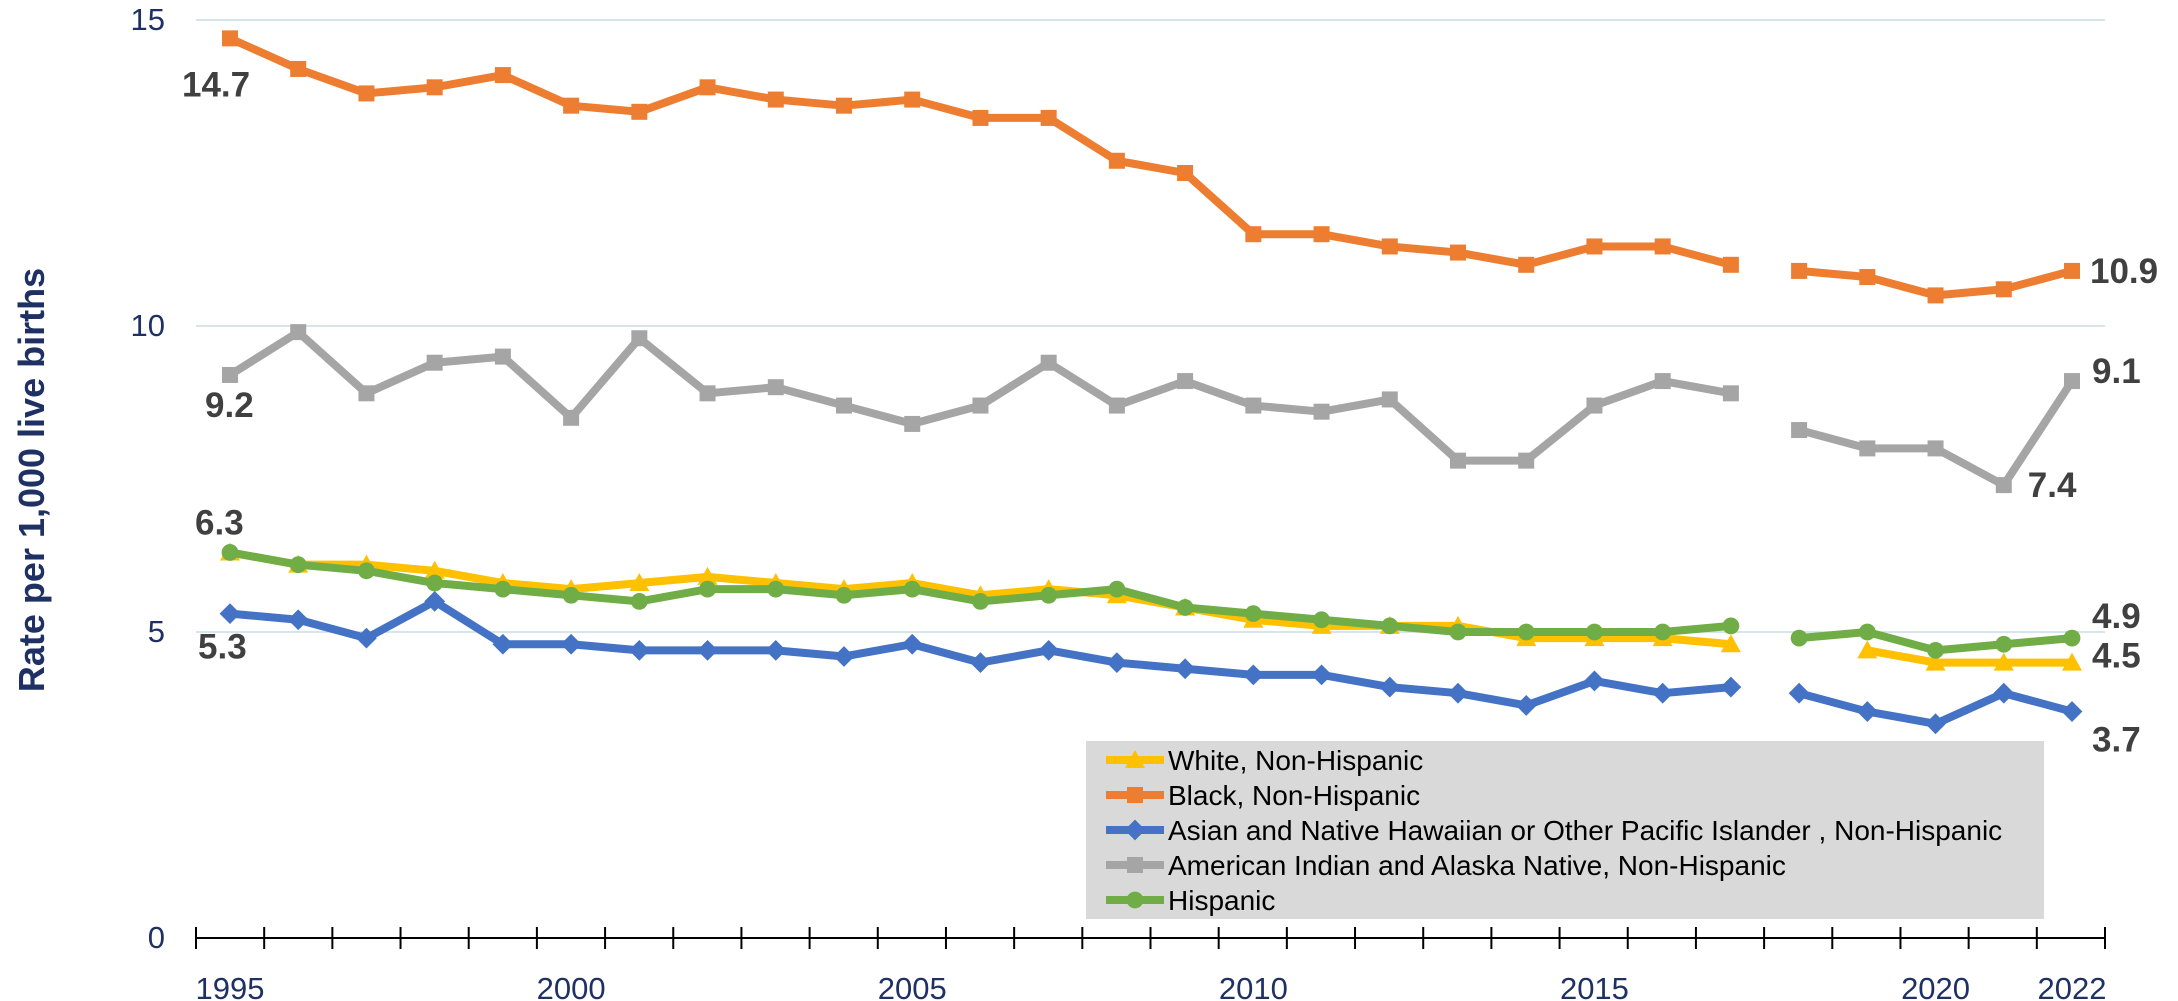 This screenshot has height=1001, width=2178. Describe the element at coordinates (1190, 900) in the screenshot. I see `legend-item: Hispanic` at that location.